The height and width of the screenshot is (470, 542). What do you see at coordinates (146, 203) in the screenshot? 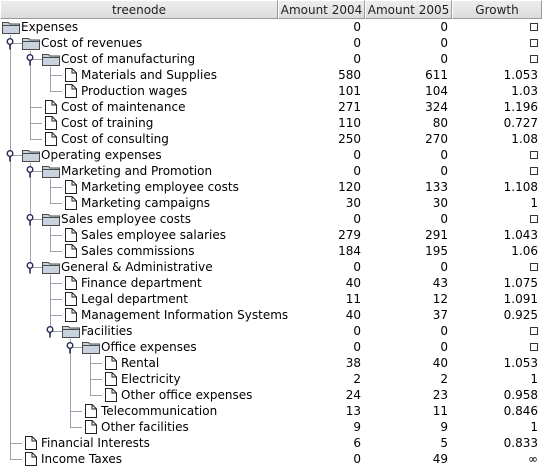
I see `treenode-label: Marketing campaigns` at bounding box center [146, 203].